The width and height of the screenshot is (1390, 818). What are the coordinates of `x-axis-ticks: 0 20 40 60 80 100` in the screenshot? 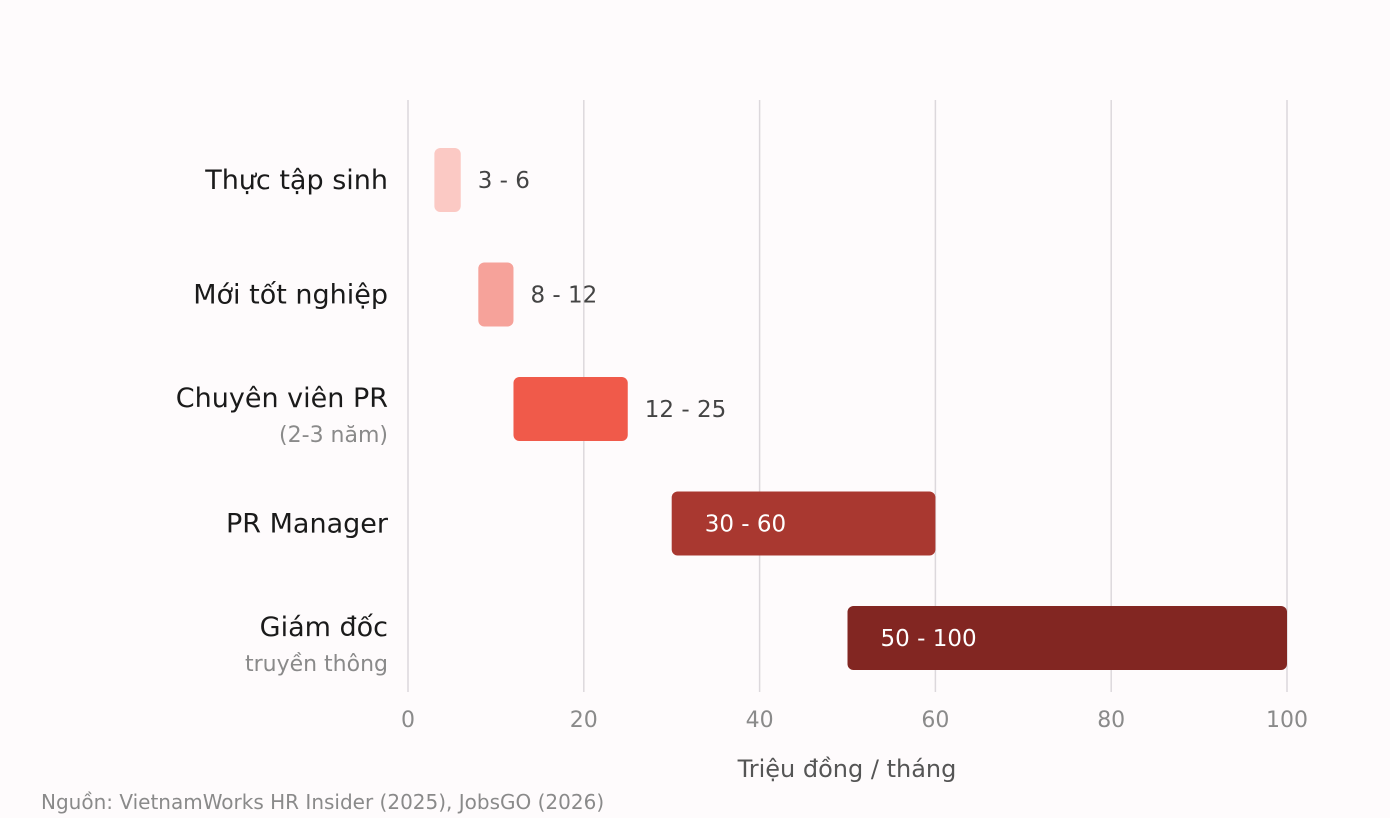 It's located at (854, 720).